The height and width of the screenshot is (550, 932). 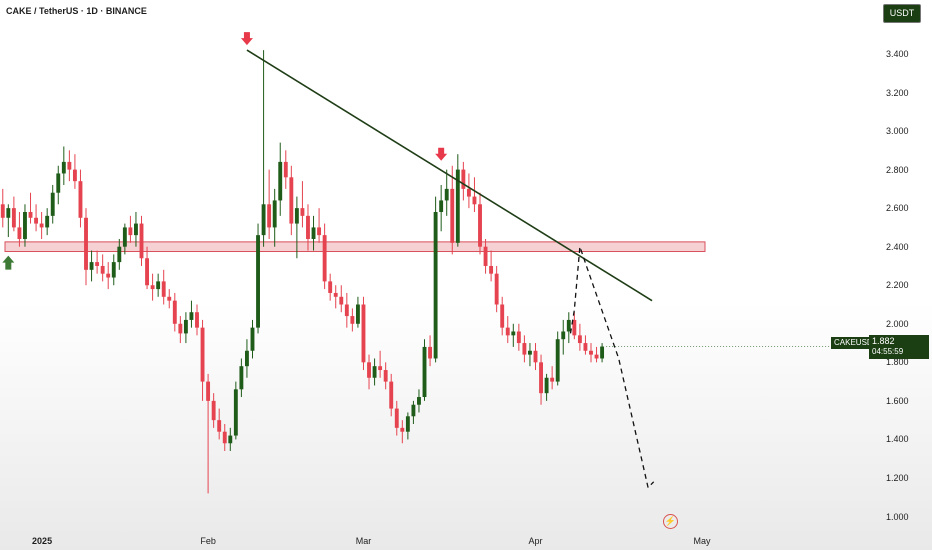 What do you see at coordinates (897, 323) in the screenshot?
I see `y-tick-label: 2.000` at bounding box center [897, 323].